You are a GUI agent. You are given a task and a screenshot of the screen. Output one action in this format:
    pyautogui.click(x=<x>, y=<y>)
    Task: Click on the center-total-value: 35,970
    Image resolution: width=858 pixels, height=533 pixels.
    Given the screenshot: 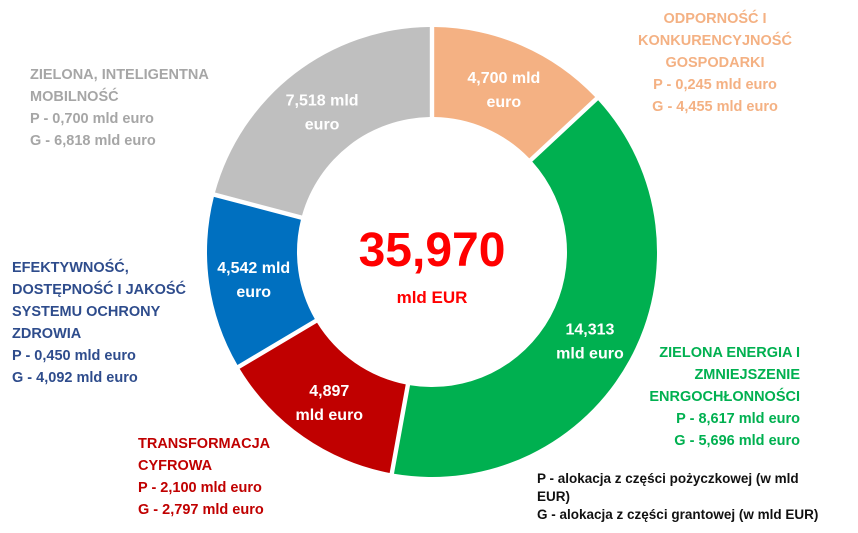 What is the action you would take?
    pyautogui.click(x=432, y=250)
    